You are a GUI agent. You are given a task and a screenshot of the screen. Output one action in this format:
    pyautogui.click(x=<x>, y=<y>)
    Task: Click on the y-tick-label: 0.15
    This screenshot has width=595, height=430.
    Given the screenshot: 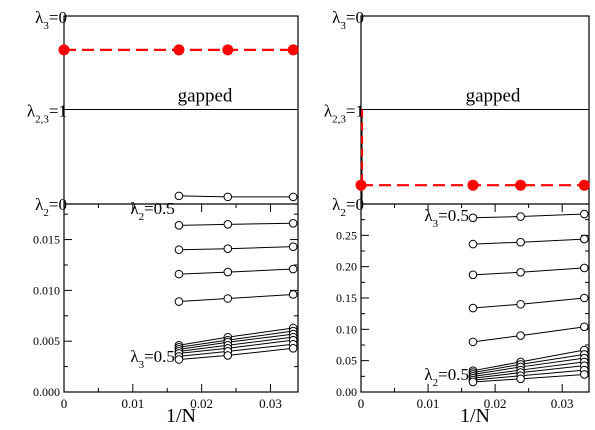 What is the action you would take?
    pyautogui.click(x=346, y=298)
    